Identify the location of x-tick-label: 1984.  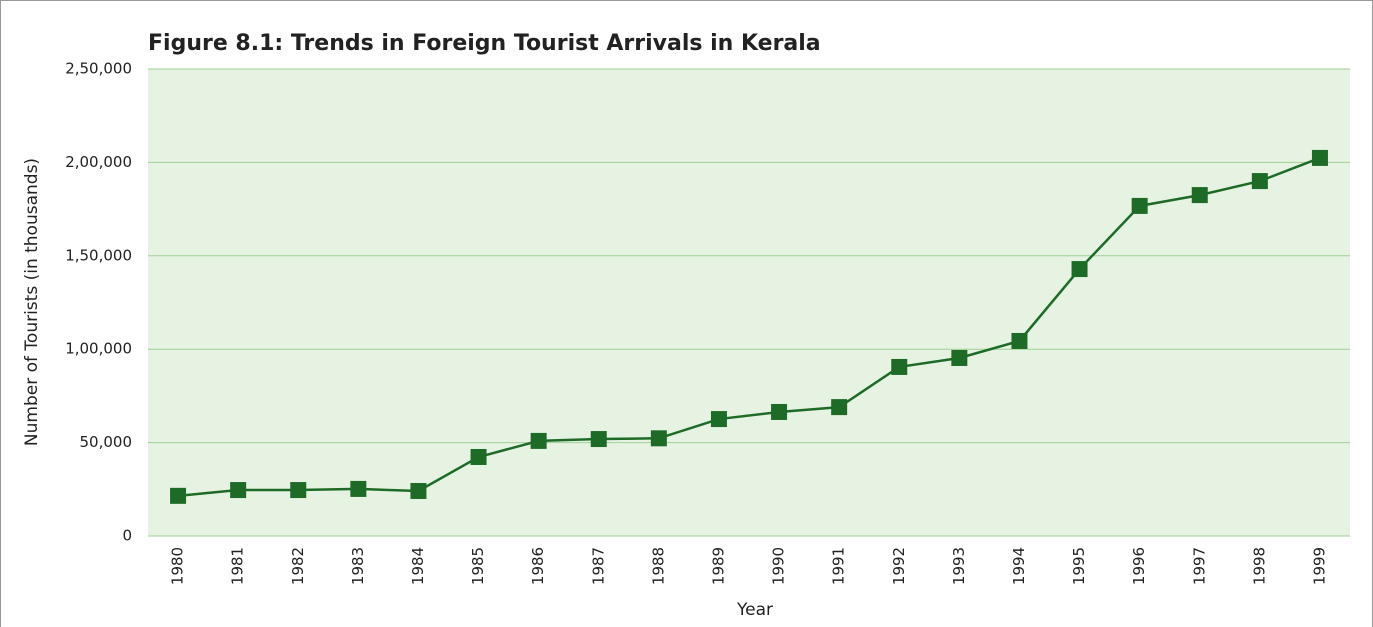
(418, 566).